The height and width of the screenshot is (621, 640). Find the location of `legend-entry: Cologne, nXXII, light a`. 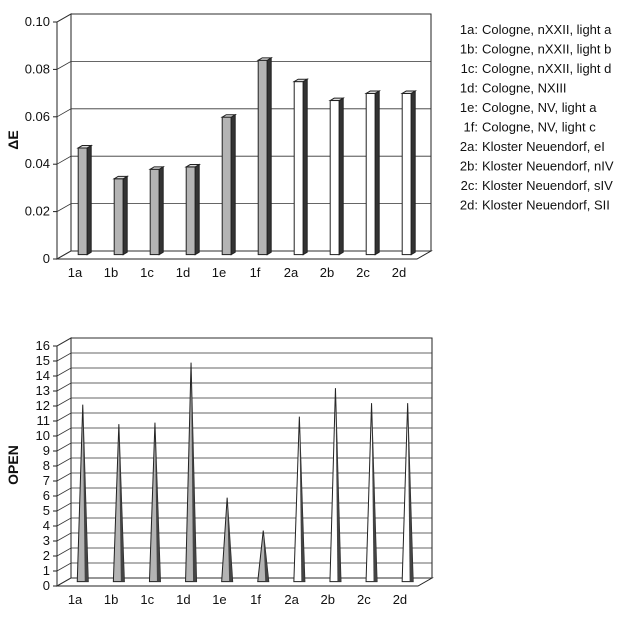

legend-entry: Cologne, nXXII, light a is located at coordinates (547, 29).